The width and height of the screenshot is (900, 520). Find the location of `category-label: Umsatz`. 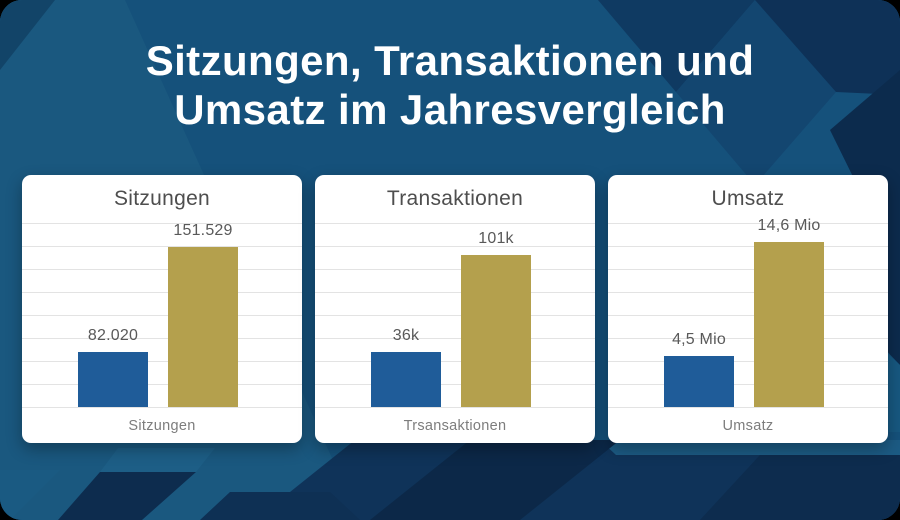

category-label: Umsatz is located at coordinates (748, 426).